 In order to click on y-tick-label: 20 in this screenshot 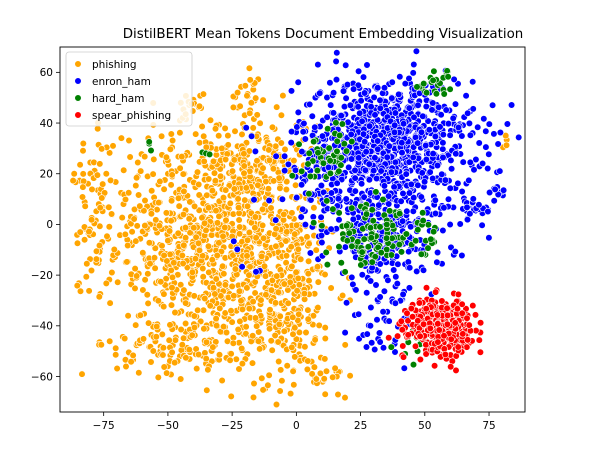, I will do `click(46, 175)`.